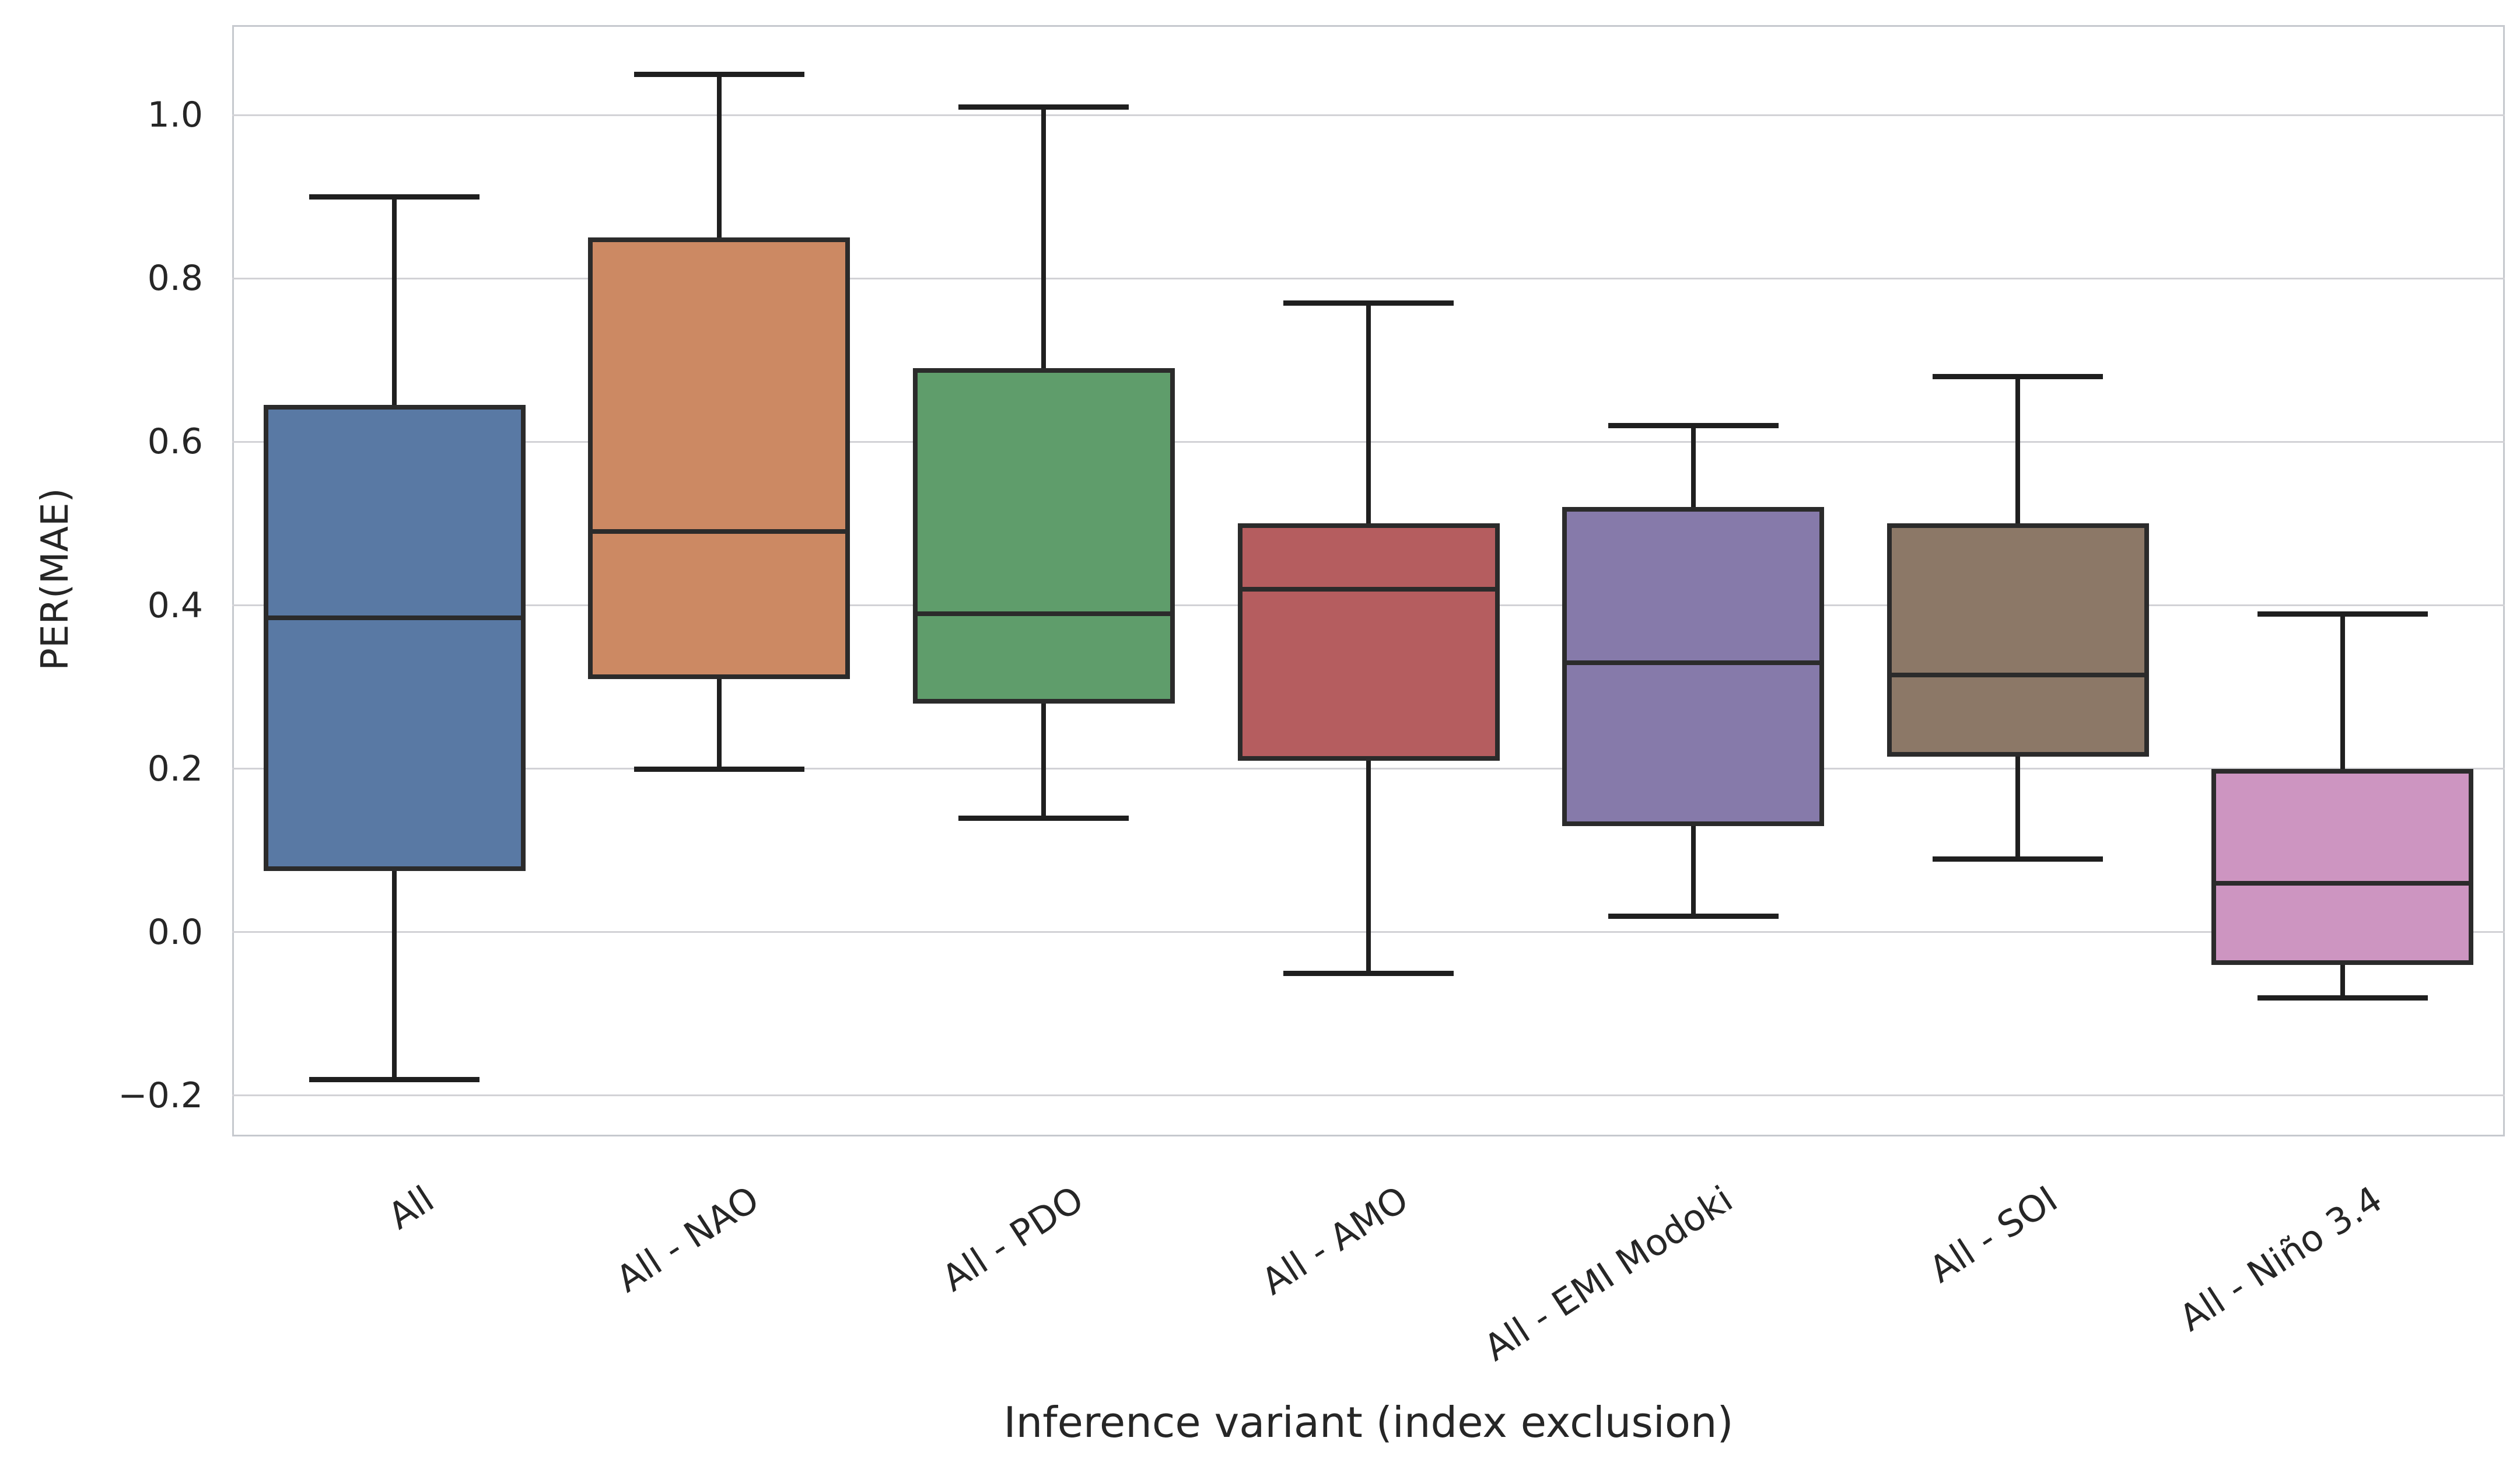  Describe the element at coordinates (1368, 413) in the screenshot. I see `whisker-upper-all-amo` at that location.